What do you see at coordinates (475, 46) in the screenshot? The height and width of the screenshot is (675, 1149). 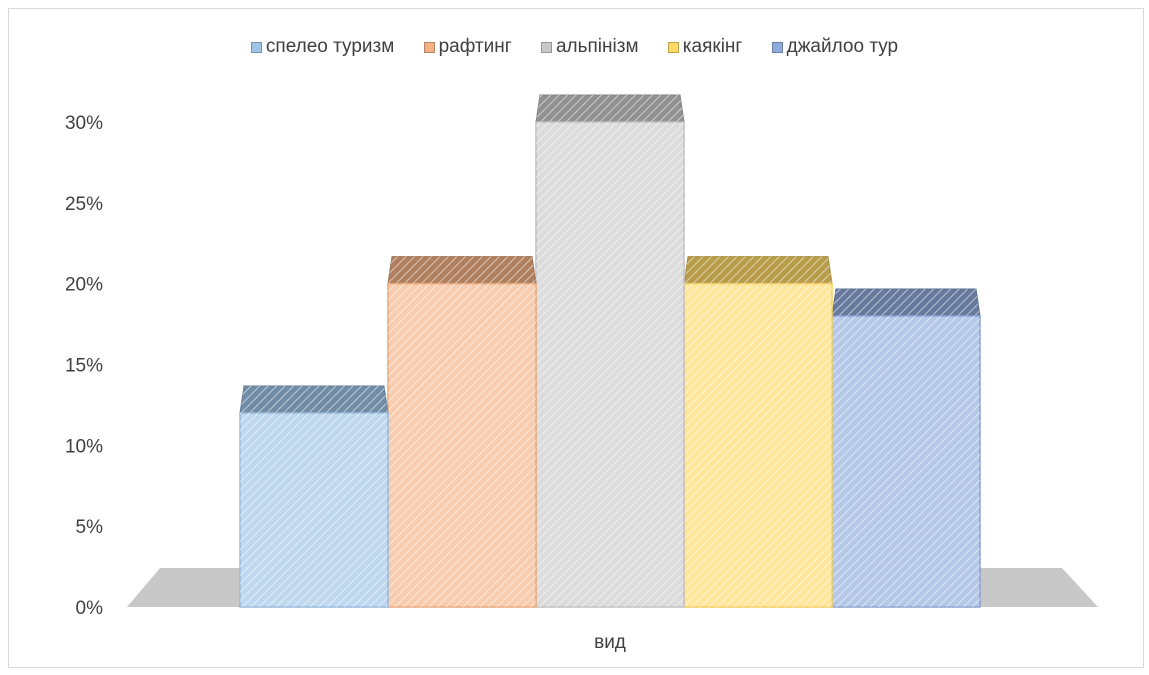 I see `legend-label-rafting: рафтинг` at bounding box center [475, 46].